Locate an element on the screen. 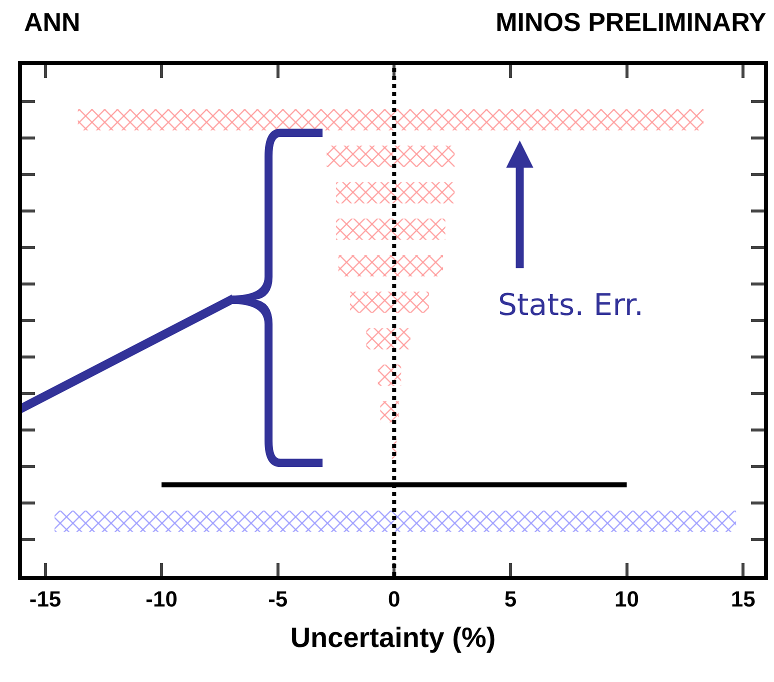 The width and height of the screenshot is (774, 682). x-tick-label: -15 is located at coordinates (45, 599).